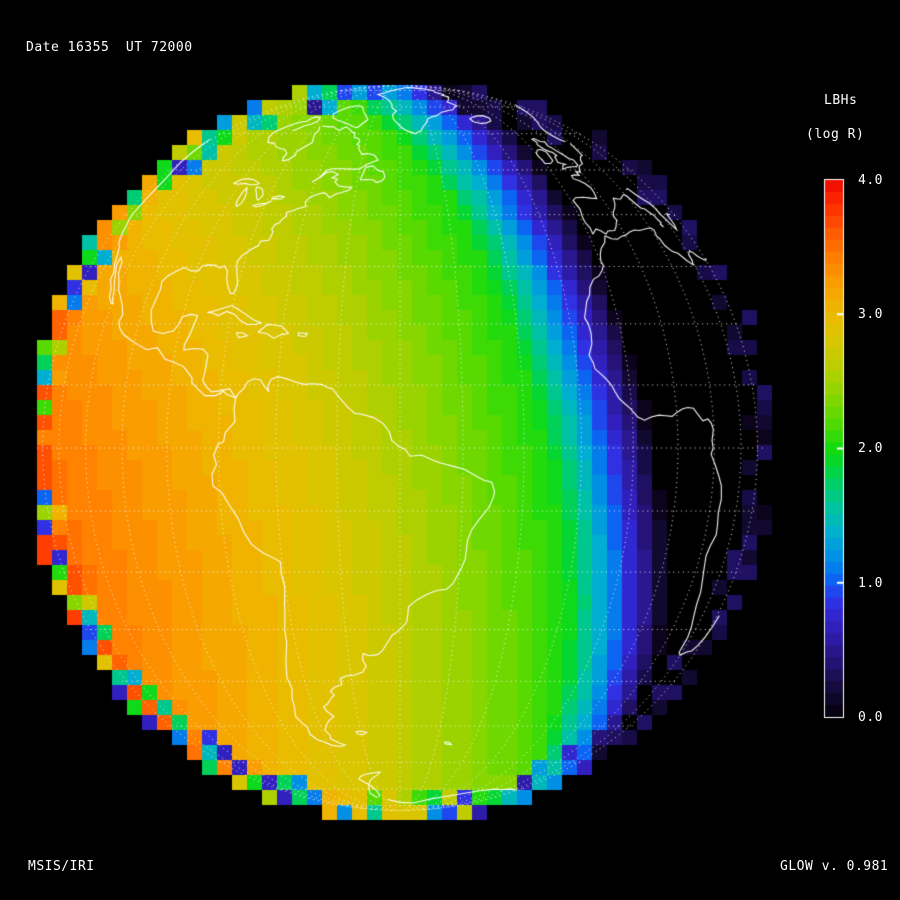 The width and height of the screenshot is (900, 900). Describe the element at coordinates (61, 866) in the screenshot. I see `model-source-label: MSIS/IRI` at that location.